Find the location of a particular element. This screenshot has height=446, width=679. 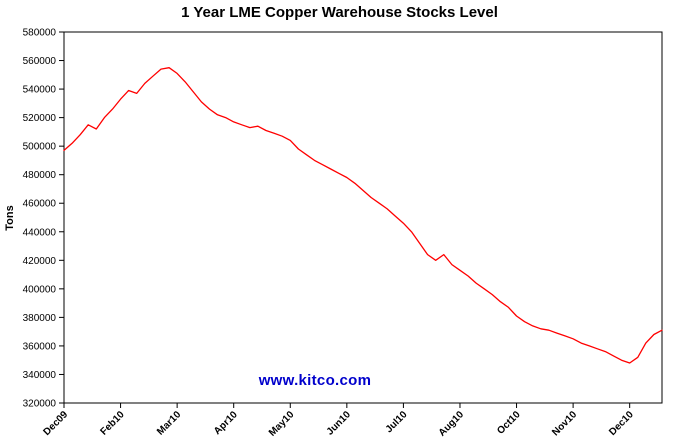

x-tick-label: Dec10 is located at coordinates (621, 423).